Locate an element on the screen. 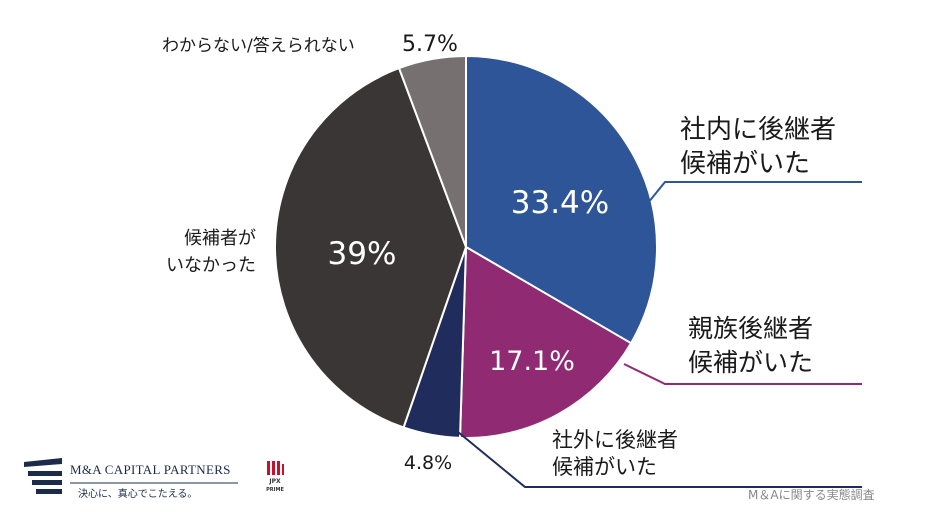 This screenshot has height=520, width=930. category-label-2-1: 候補がいた is located at coordinates (604, 467).